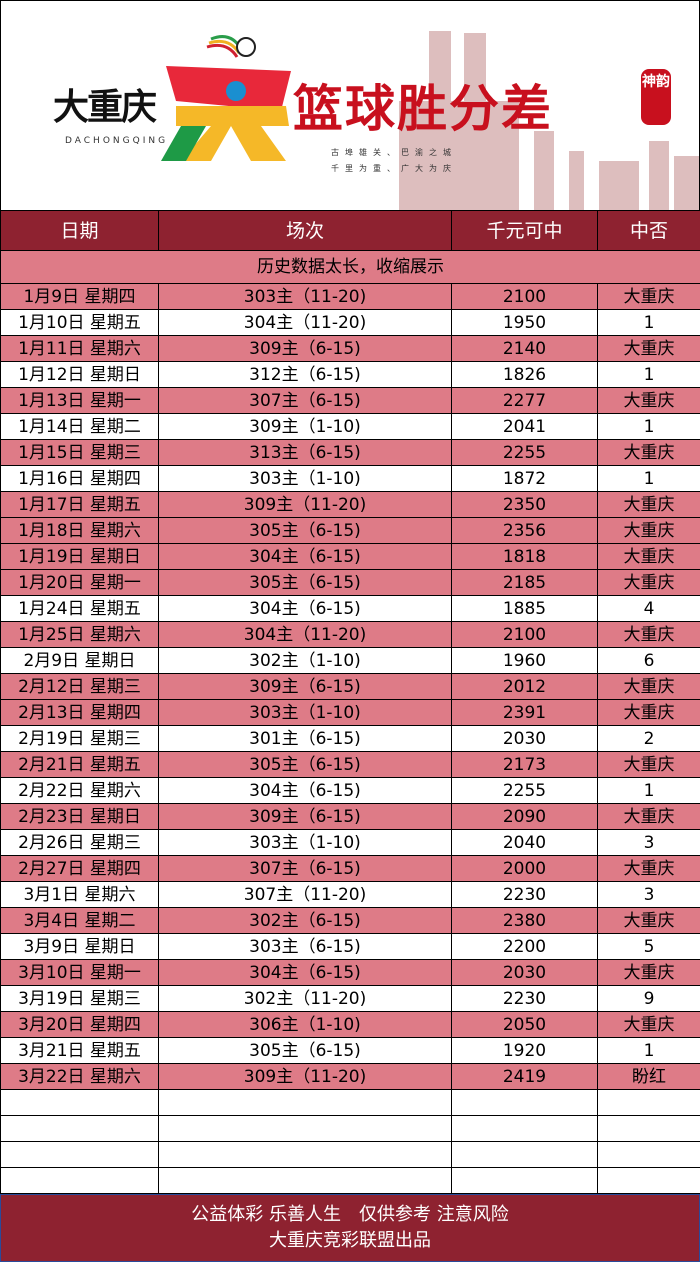 This screenshot has width=700, height=1262. I want to click on table-header-row: 日期 场次 千元可中 中否, so click(350, 231).